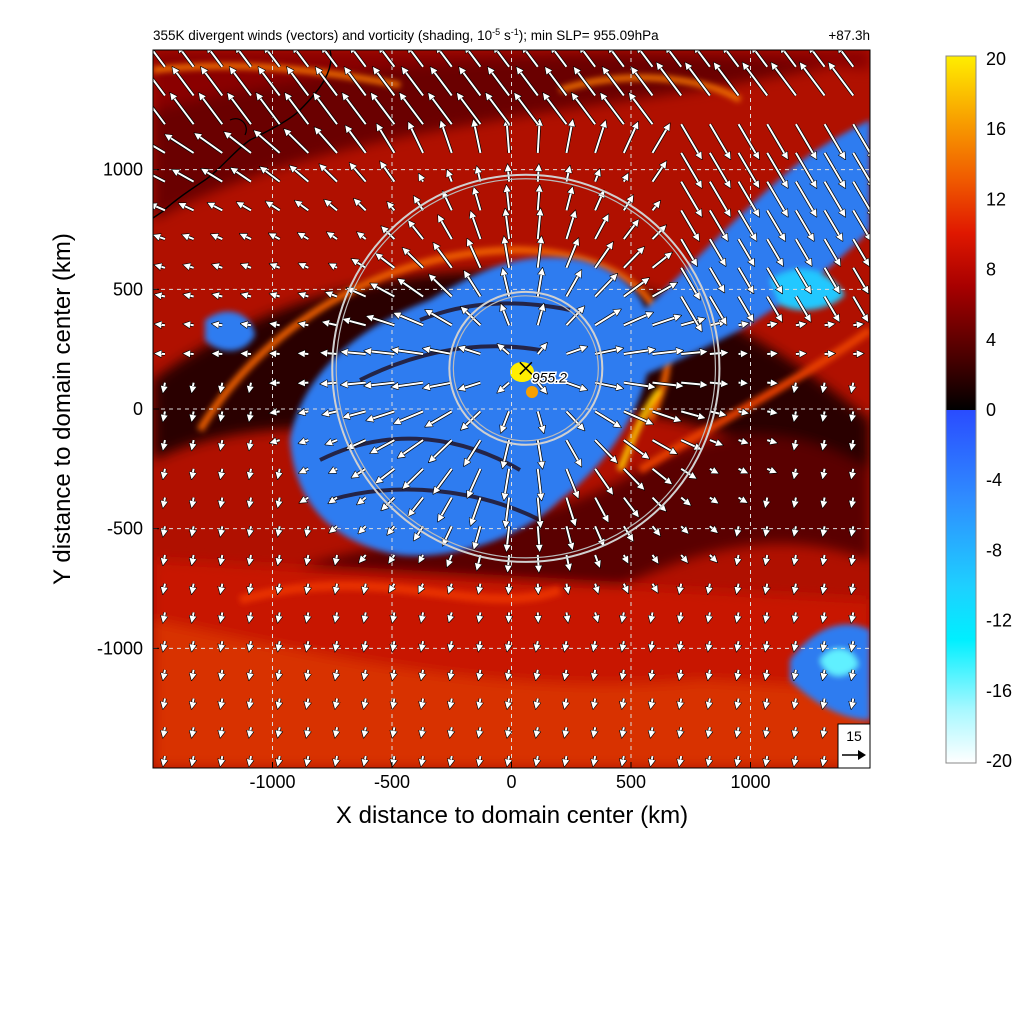 The height and width of the screenshot is (1024, 1024). Describe the element at coordinates (994, 550) in the screenshot. I see `colorbar-tick-label: -8` at that location.